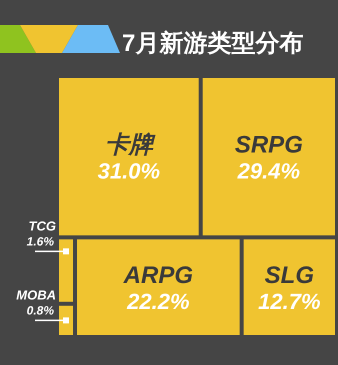  Describe the element at coordinates (130, 145) in the screenshot. I see `category-label: 卡牌` at that location.